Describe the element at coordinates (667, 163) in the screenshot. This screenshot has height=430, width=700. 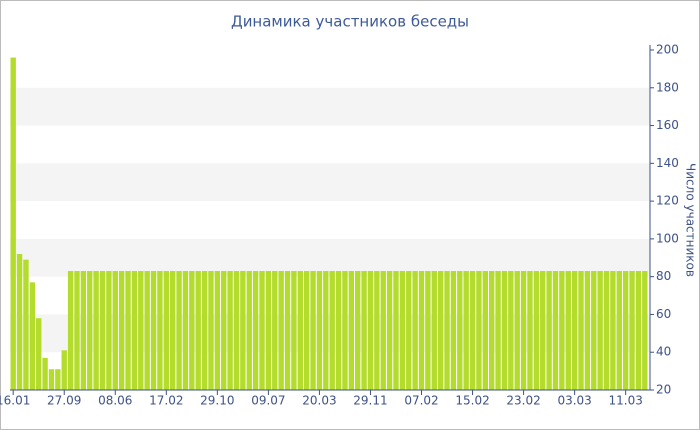
I see `y-tick-label: 140` at that location.